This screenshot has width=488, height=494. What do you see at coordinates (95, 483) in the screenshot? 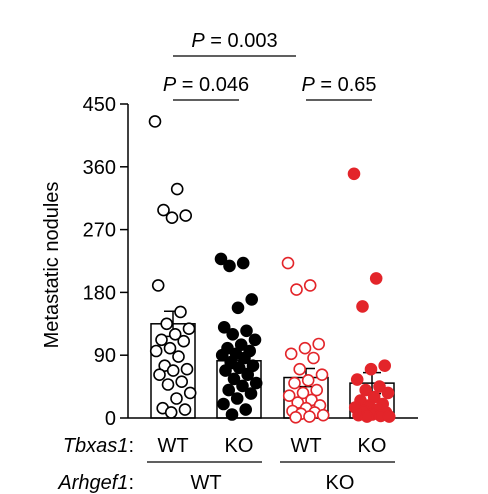
I see `factor-label-arhgef1: Arhgef1:` at bounding box center [95, 483].